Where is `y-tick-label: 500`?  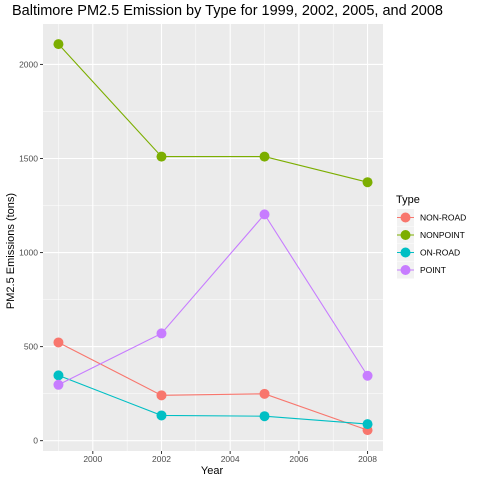 y-tick-label: 500 is located at coordinates (31, 347).